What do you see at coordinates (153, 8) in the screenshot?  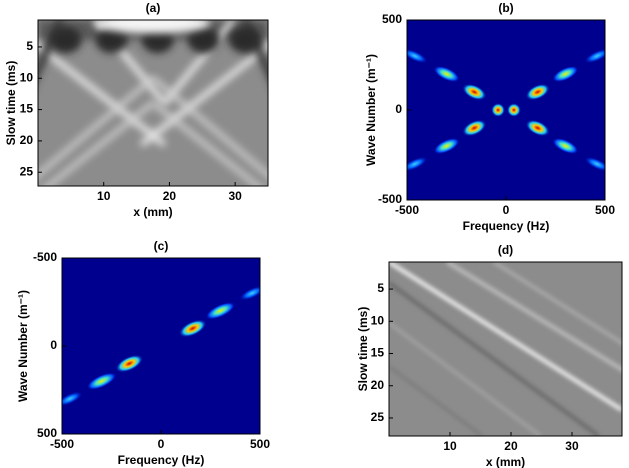 I see `chart-title: (a)` at bounding box center [153, 8].